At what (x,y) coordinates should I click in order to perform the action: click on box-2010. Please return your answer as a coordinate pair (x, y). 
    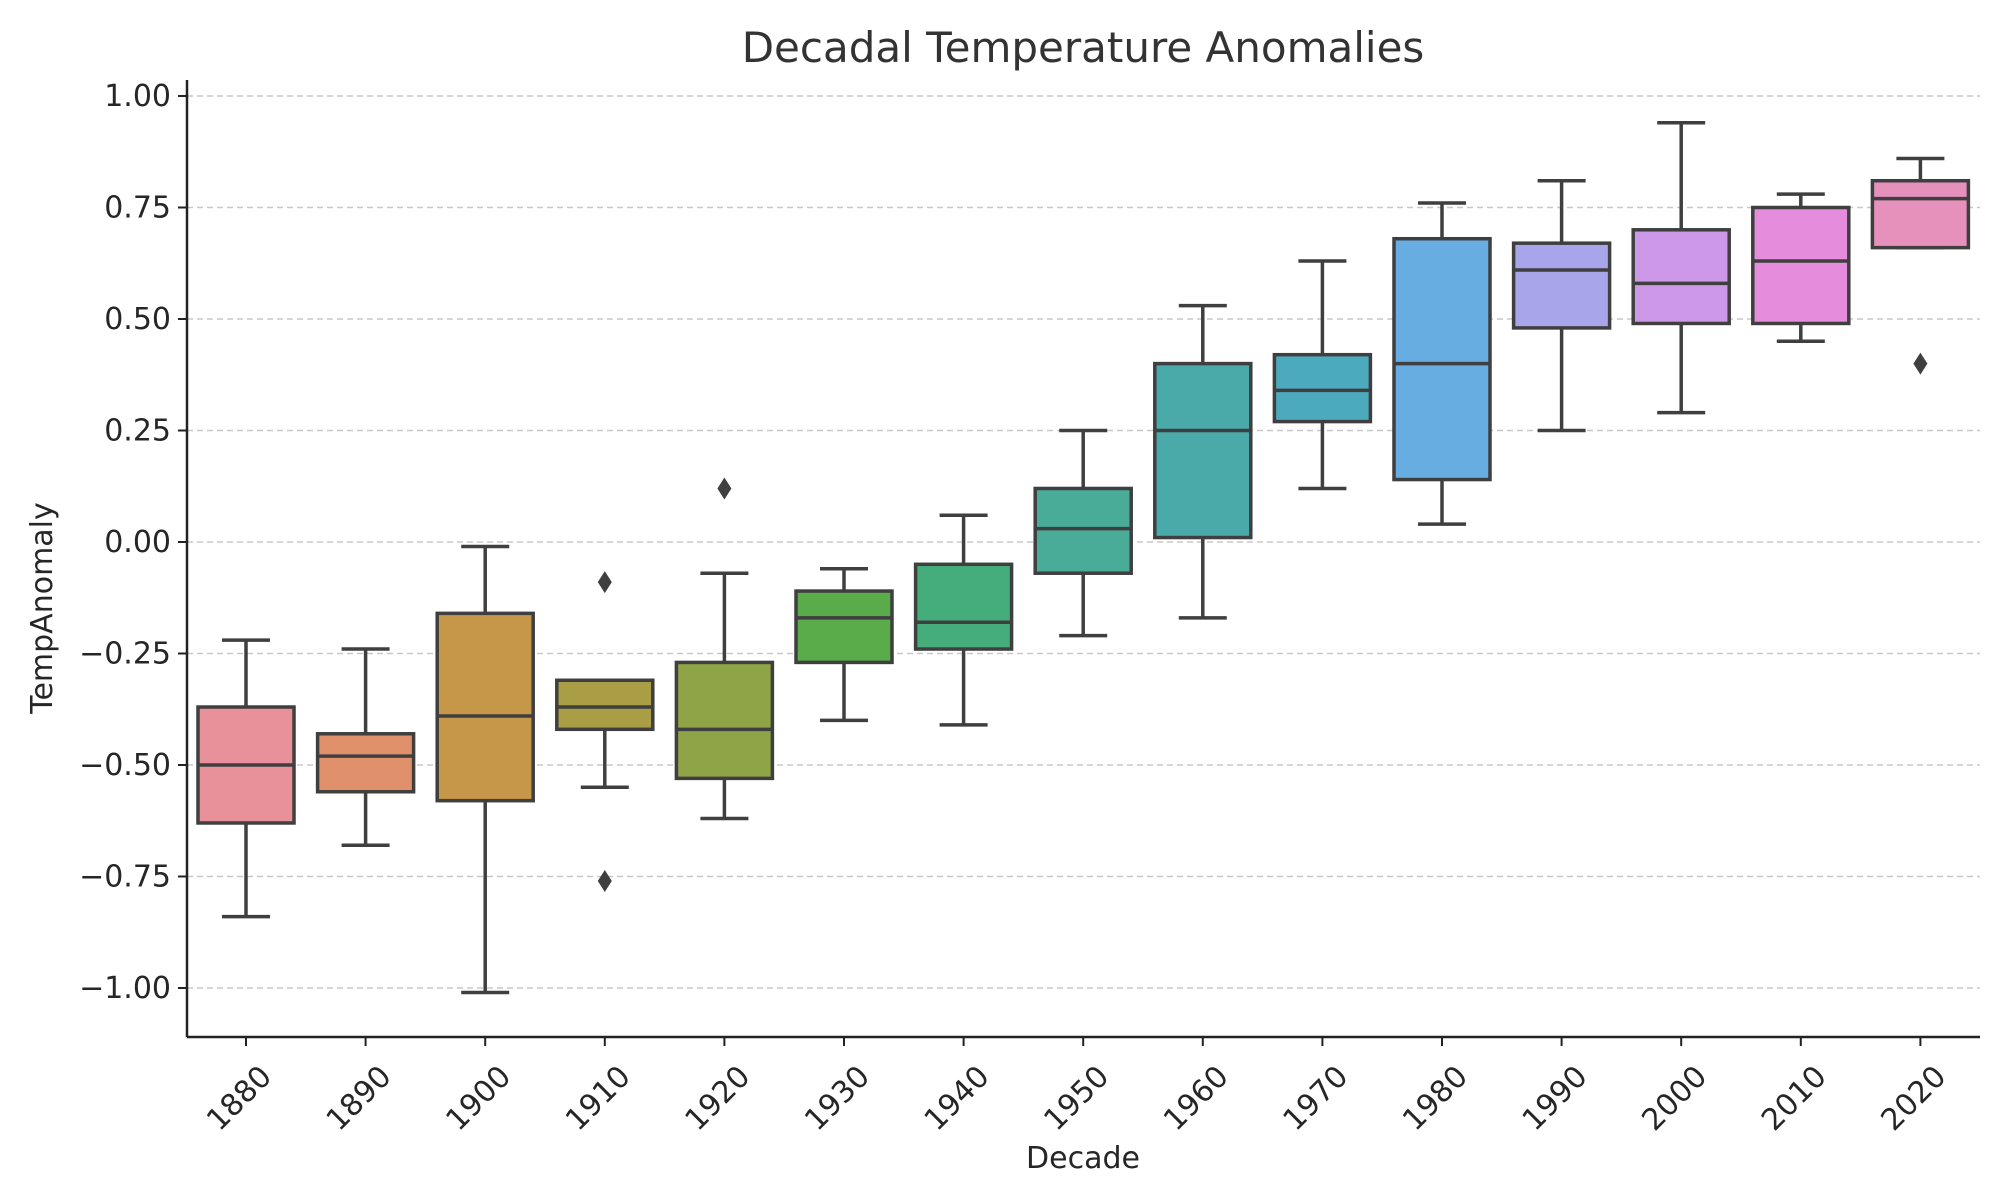
    Looking at the image, I should click on (1801, 268).